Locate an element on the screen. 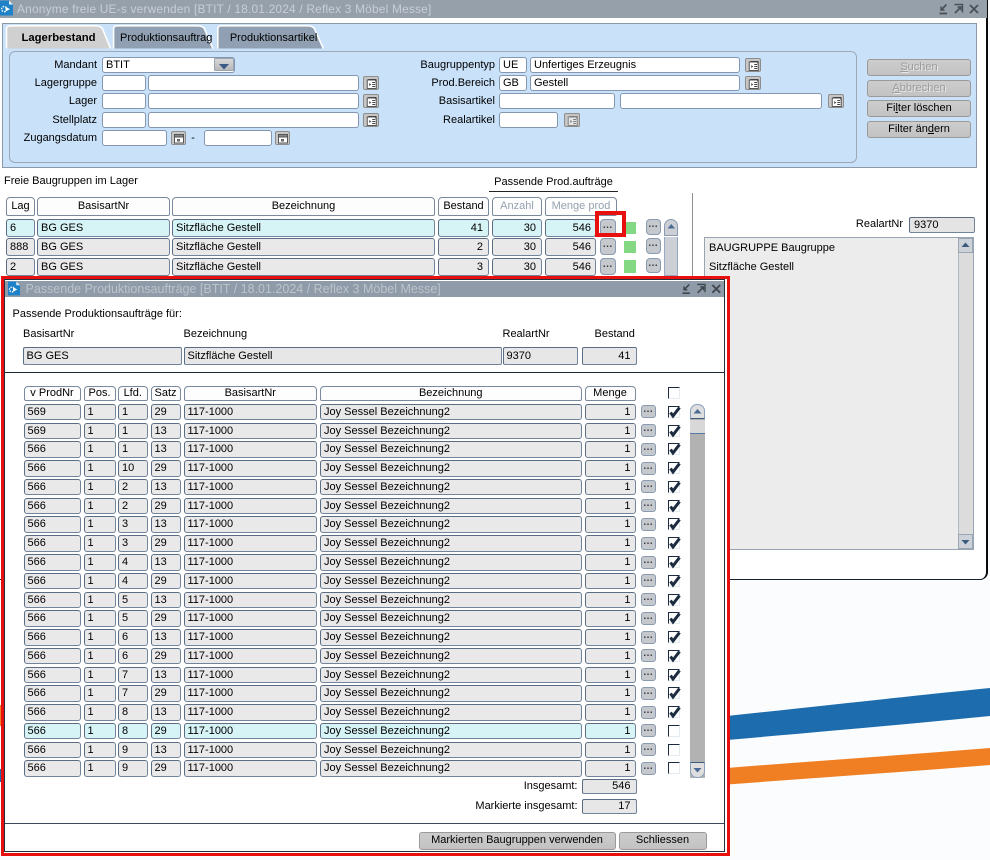 Image resolution: width=990 pixels, height=860 pixels. svg-text: Lagerbestand is located at coordinates (58, 38).